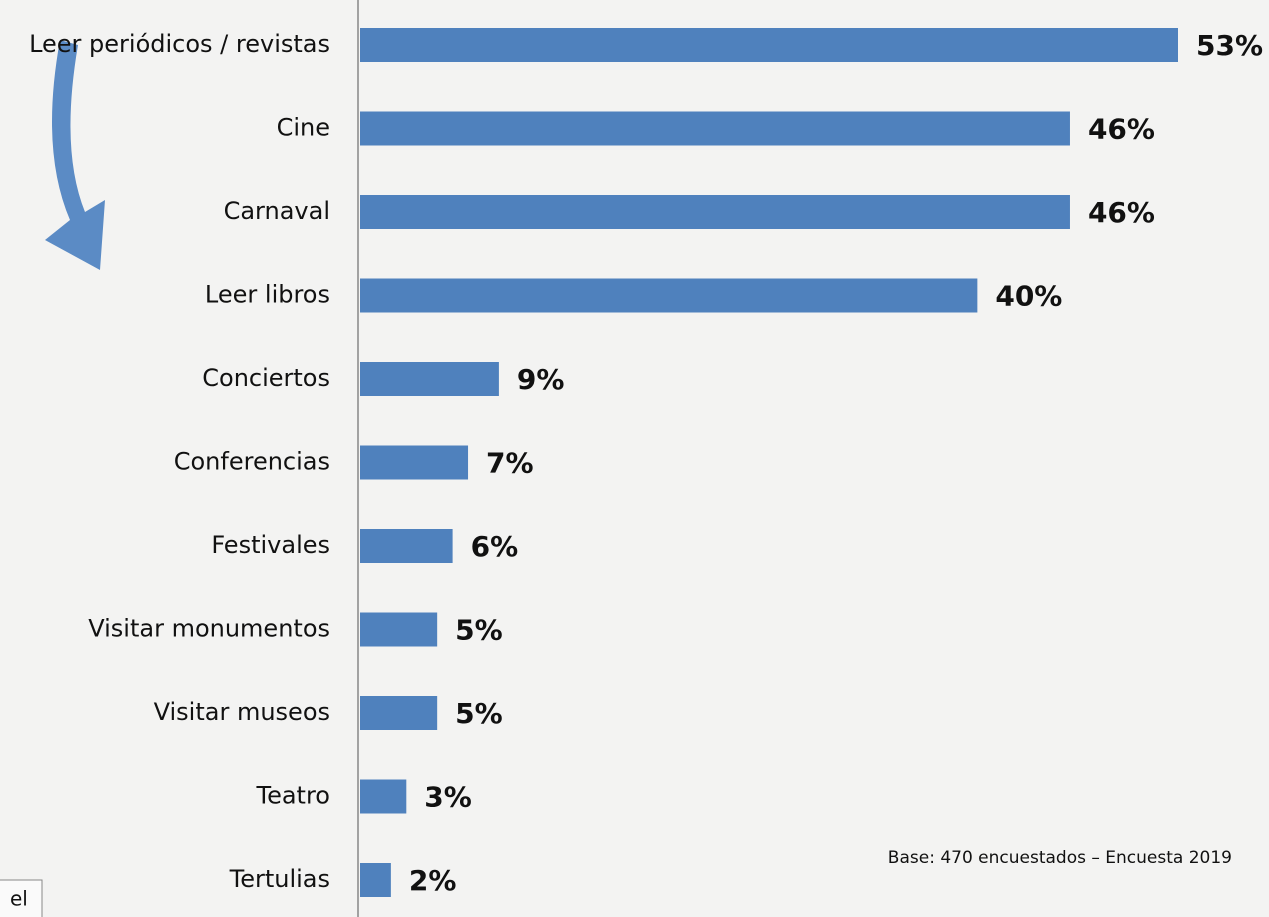 The image size is (1269, 917). I want to click on note: Base: 470 encuestados – Encuesta 2019, so click(1060, 858).